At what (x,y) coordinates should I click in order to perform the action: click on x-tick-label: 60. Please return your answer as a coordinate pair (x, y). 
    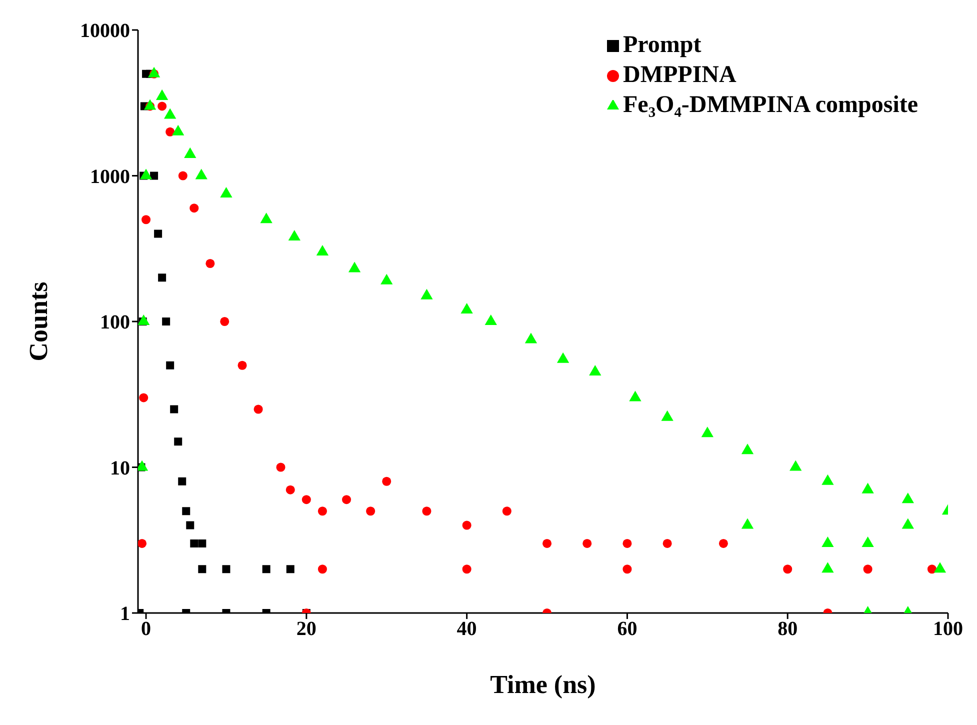
    Looking at the image, I should click on (627, 629).